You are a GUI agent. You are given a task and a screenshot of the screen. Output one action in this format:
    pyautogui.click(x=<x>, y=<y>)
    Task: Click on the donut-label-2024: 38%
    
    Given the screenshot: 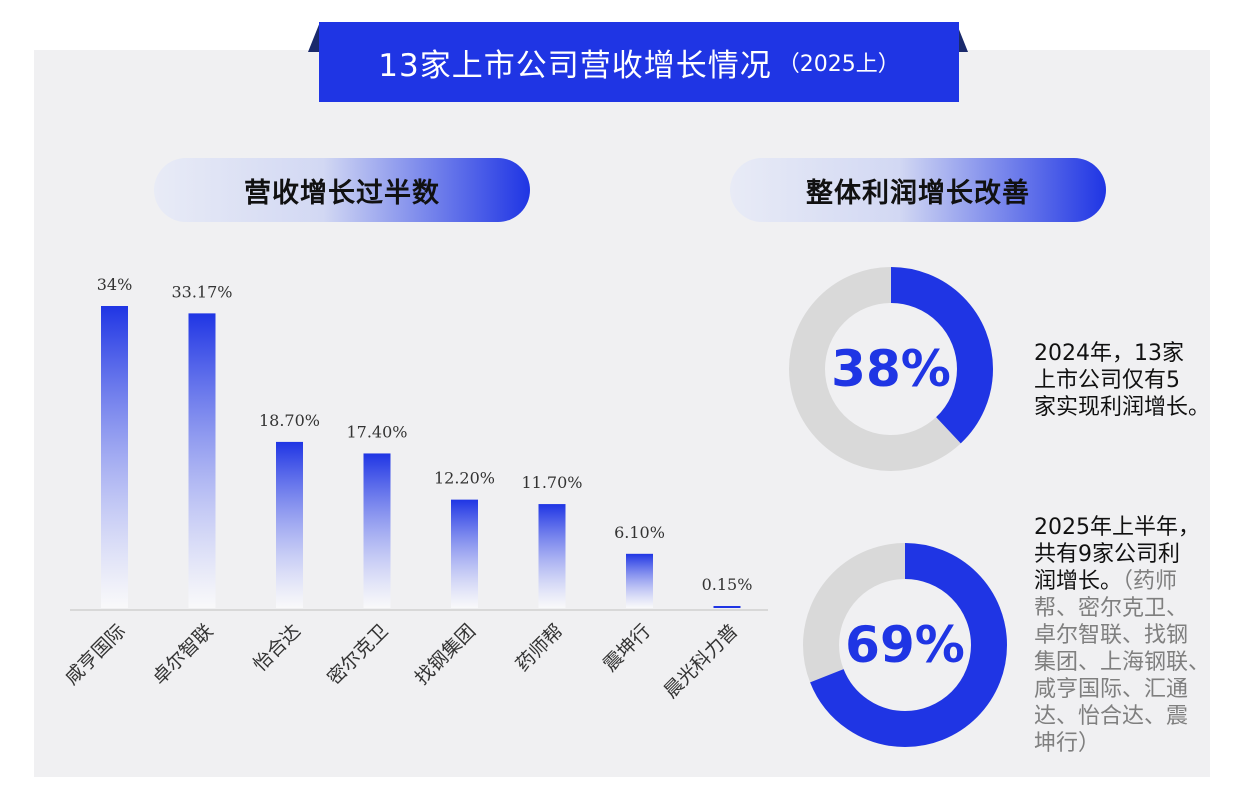 What is the action you would take?
    pyautogui.click(x=891, y=369)
    